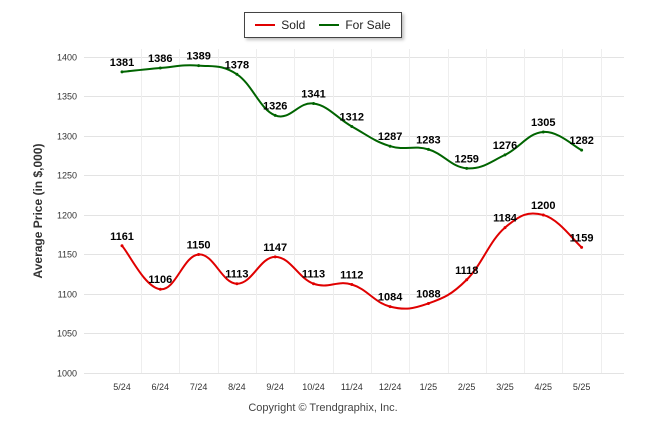 The height and width of the screenshot is (434, 646). Describe the element at coordinates (265, 25) in the screenshot. I see `legend-swatch-sold` at that location.